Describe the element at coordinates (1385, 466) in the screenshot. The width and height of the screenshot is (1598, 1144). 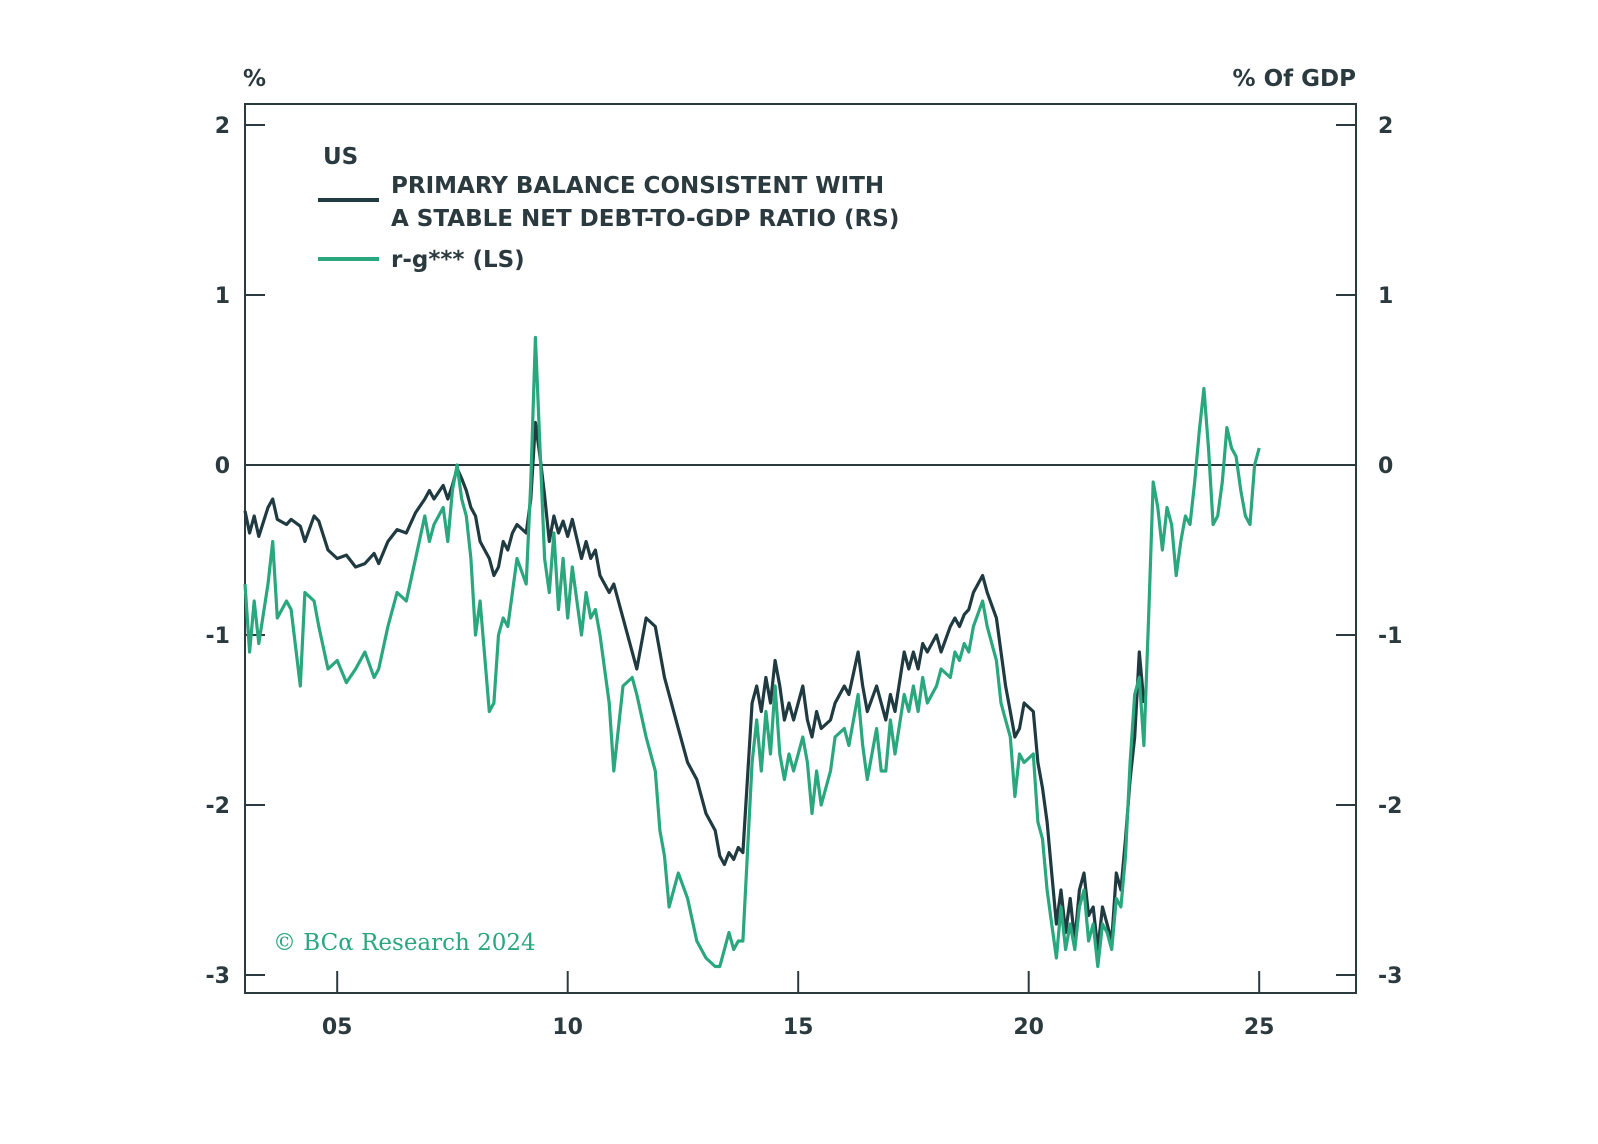
I see `right-y-tick-label: 0` at that location.